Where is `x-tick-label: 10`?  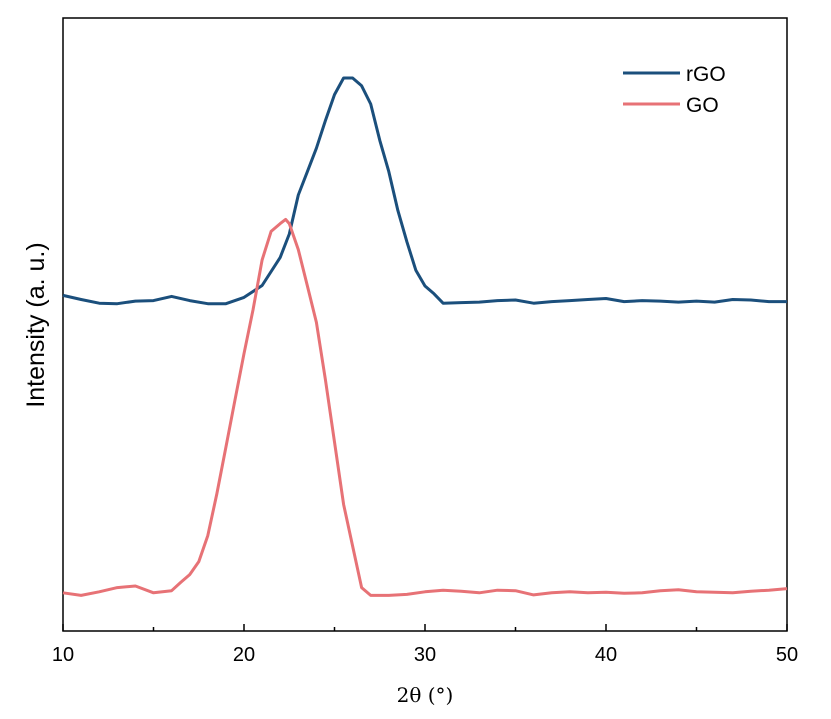 x-tick-label: 10 is located at coordinates (63, 655).